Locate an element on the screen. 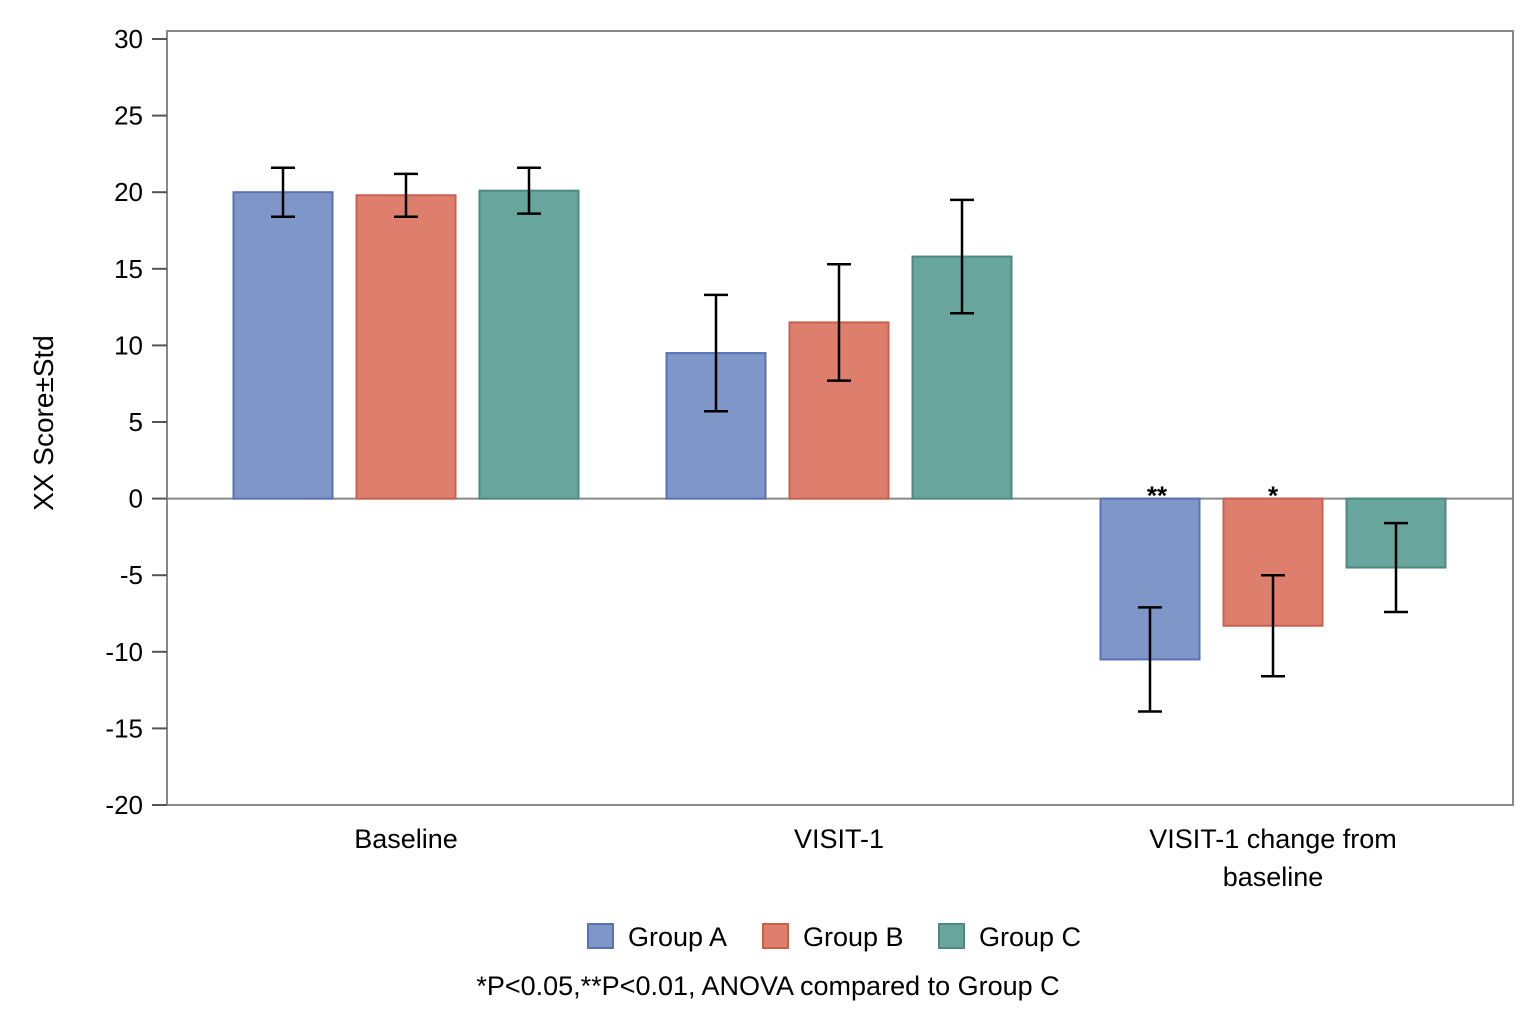 The image size is (1536, 1029). y-tick-label: 20 is located at coordinates (128, 192).